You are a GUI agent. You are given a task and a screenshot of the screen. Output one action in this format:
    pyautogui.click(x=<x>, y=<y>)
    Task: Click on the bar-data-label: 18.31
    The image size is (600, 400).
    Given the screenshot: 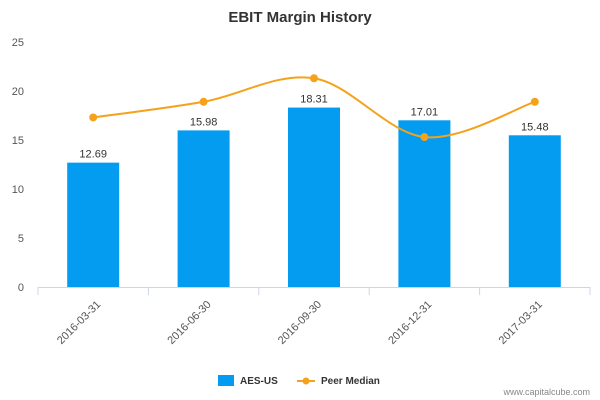 What is the action you would take?
    pyautogui.click(x=314, y=100)
    